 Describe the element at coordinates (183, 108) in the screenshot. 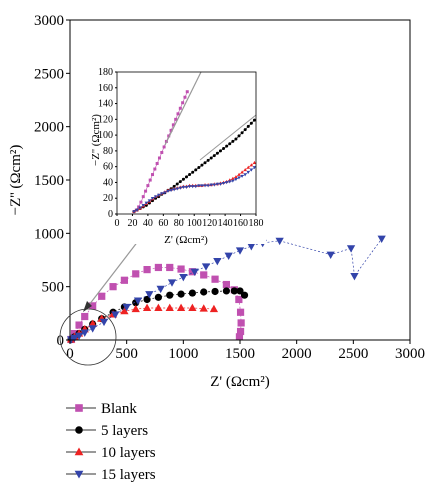

I see `inset-fit-line-blank` at that location.